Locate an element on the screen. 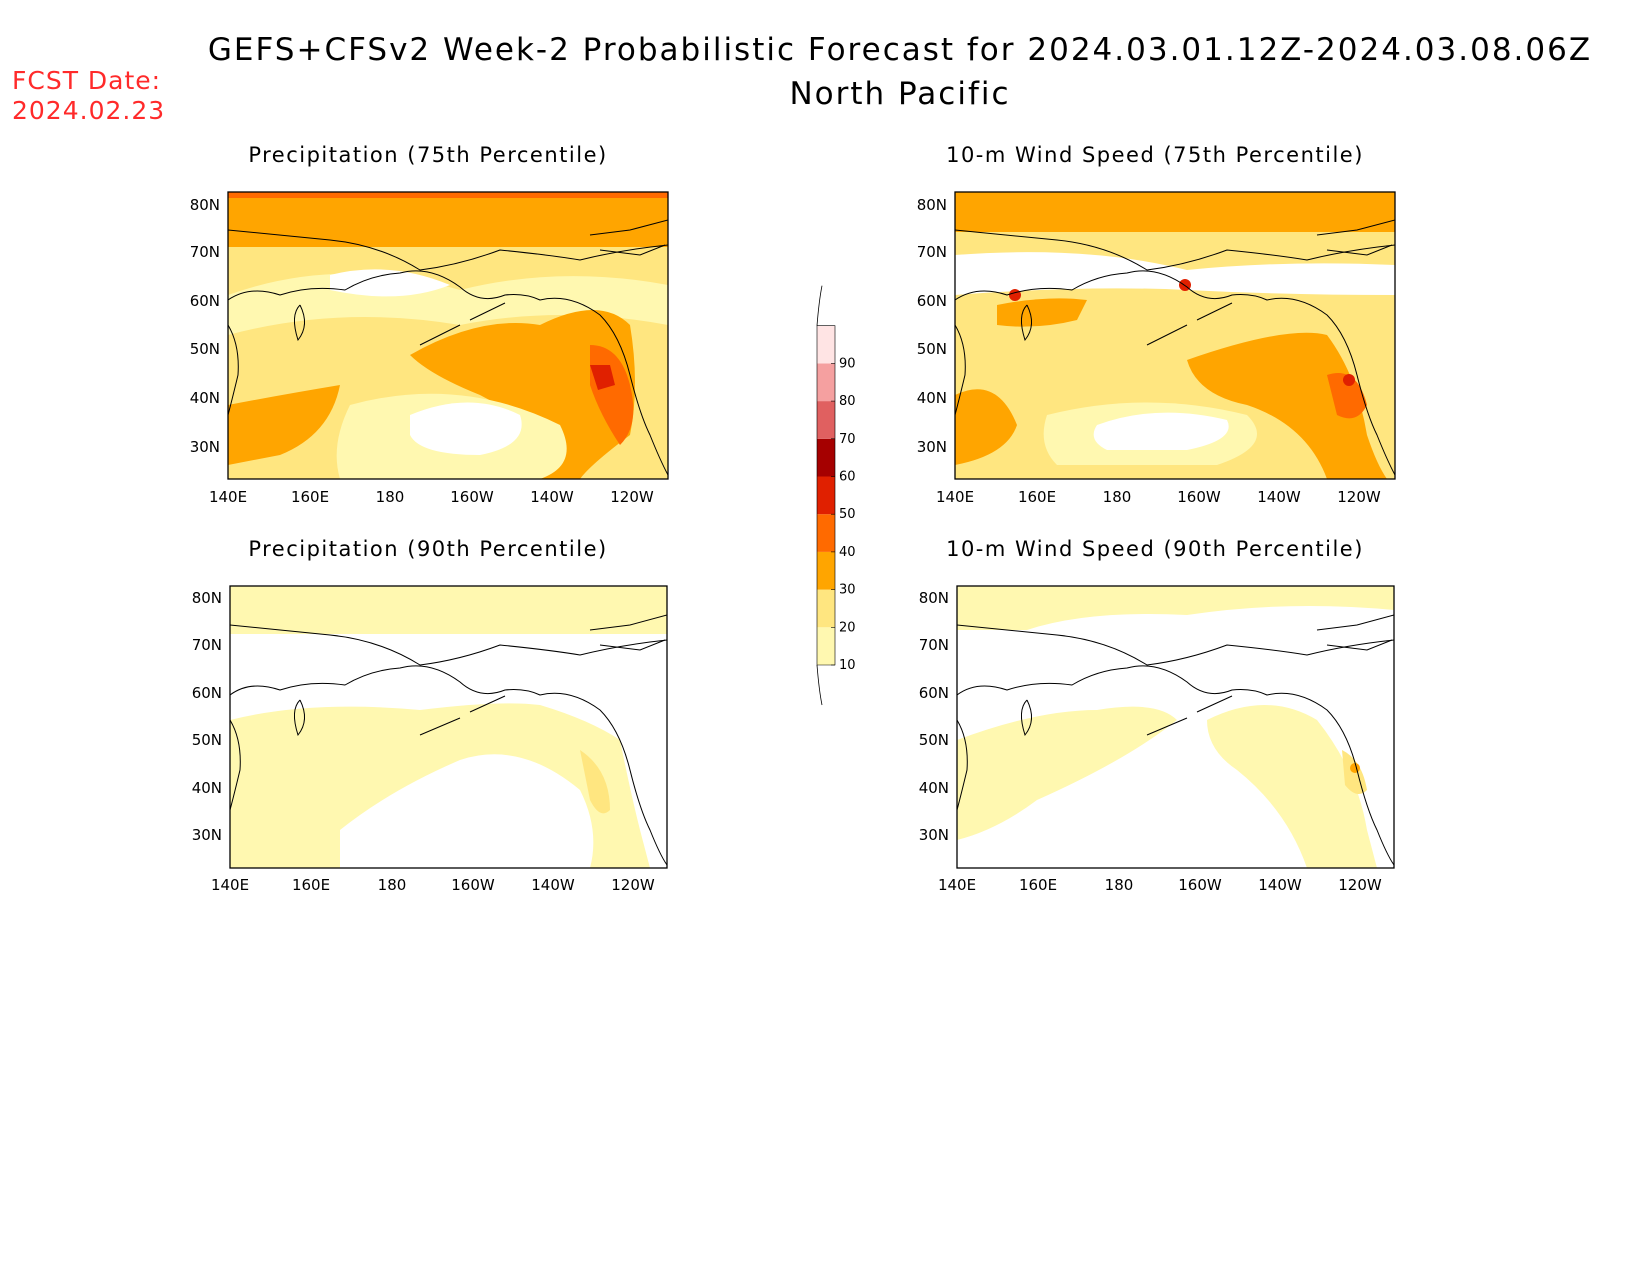 This screenshot has height=1275, width=1650. colorbar-labels: 10 20 30 40 50 60 70 80 90 is located at coordinates (847, 514).